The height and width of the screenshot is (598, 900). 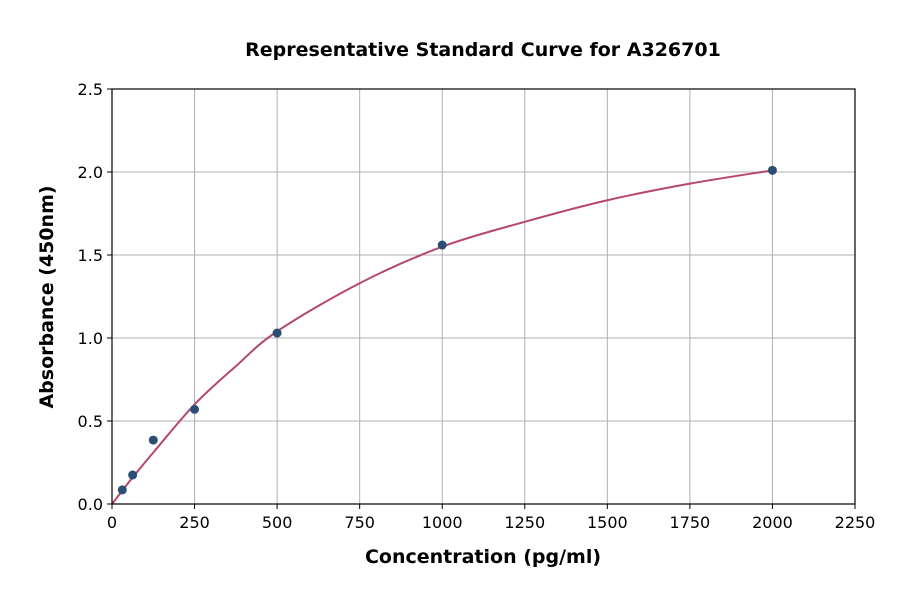 What do you see at coordinates (690, 522) in the screenshot?
I see `x-tick-label: 1750` at bounding box center [690, 522].